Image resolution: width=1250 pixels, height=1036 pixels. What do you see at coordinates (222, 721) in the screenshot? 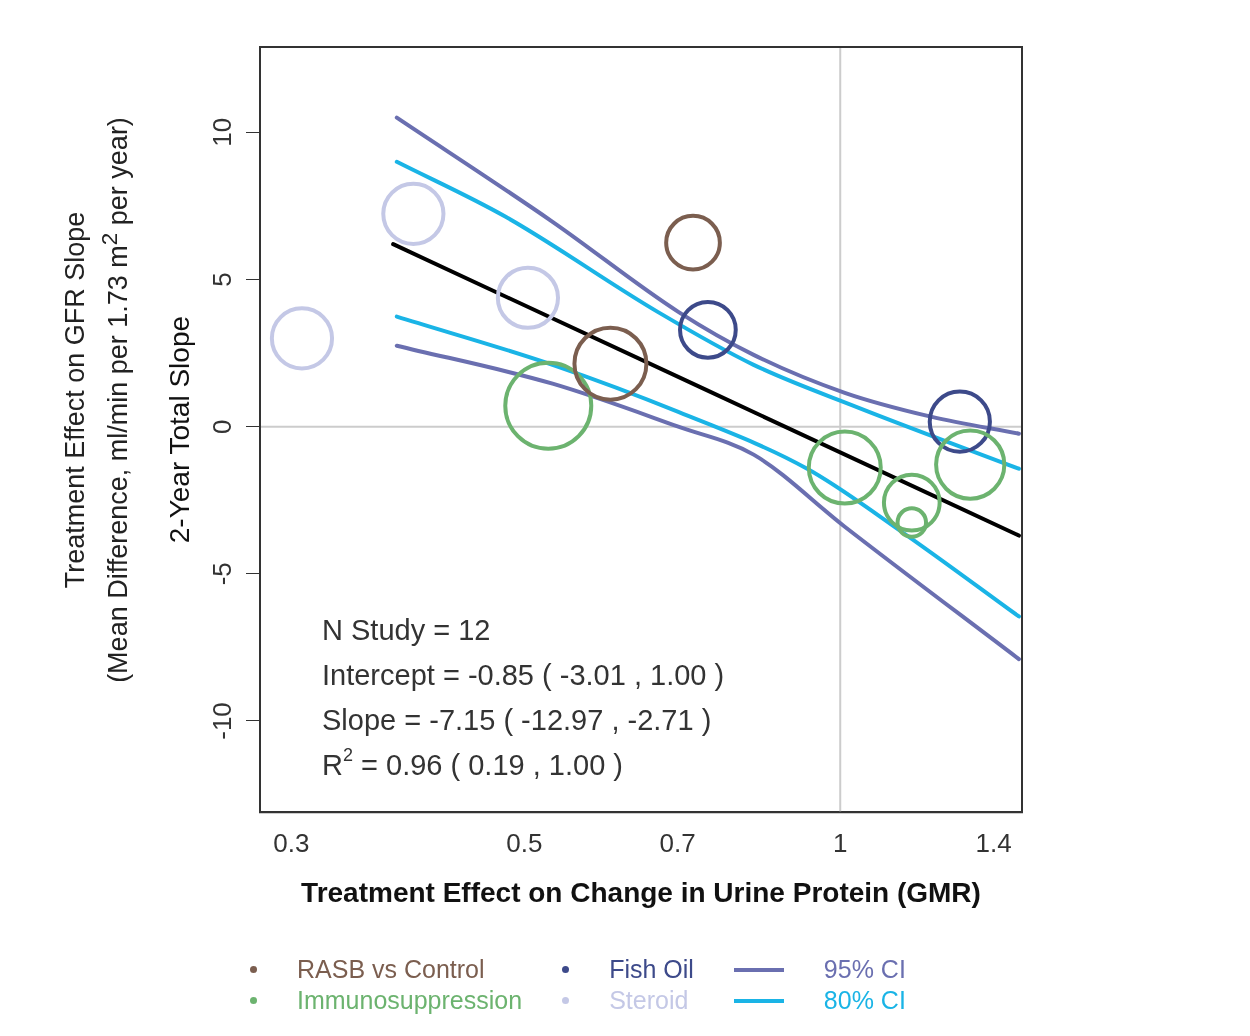
I see `y-tick-label: -10` at bounding box center [222, 721].